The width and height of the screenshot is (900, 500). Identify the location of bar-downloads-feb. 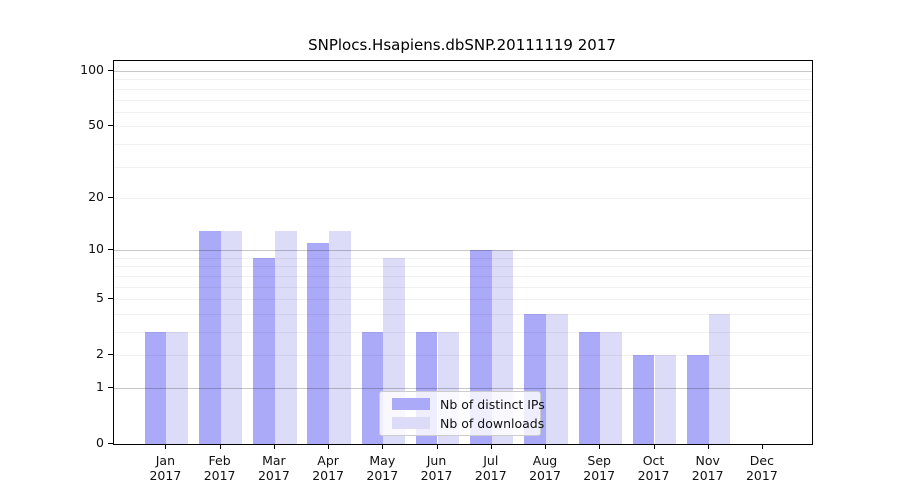
(231, 337).